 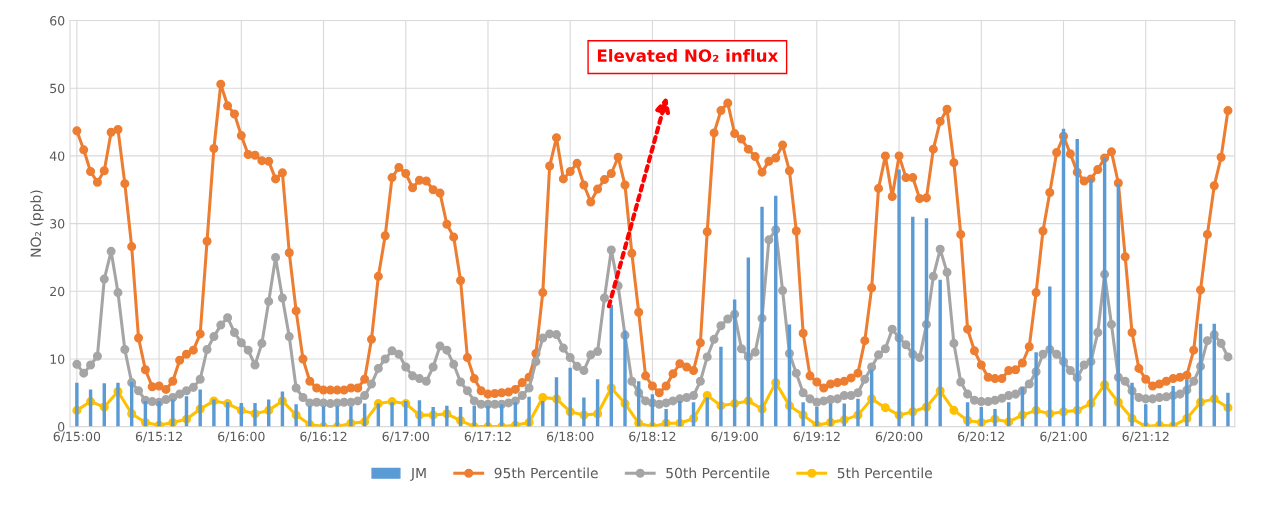 What do you see at coordinates (57, 224) in the screenshot?
I see `y-tick-label: 30` at bounding box center [57, 224].